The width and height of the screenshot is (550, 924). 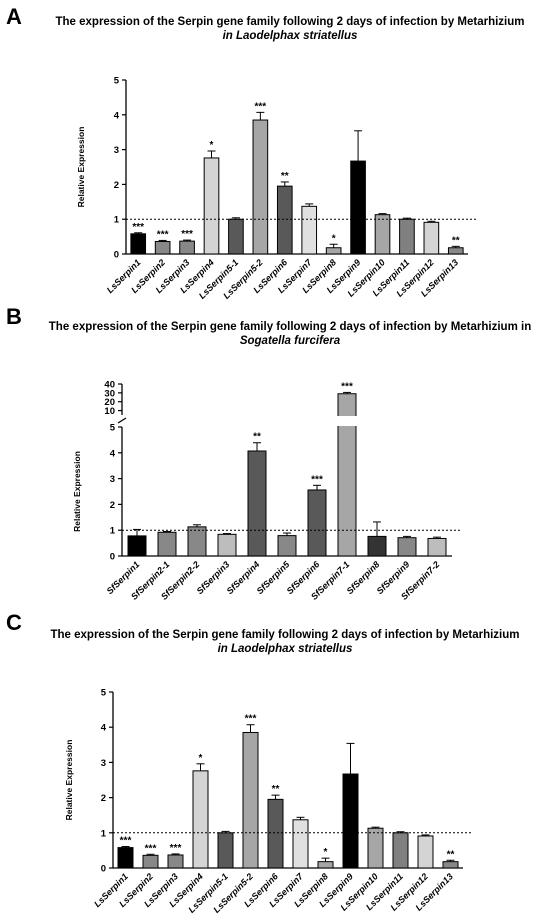 What do you see at coordinates (109, 385) in the screenshot?
I see `y-tick-label: 40` at bounding box center [109, 385].